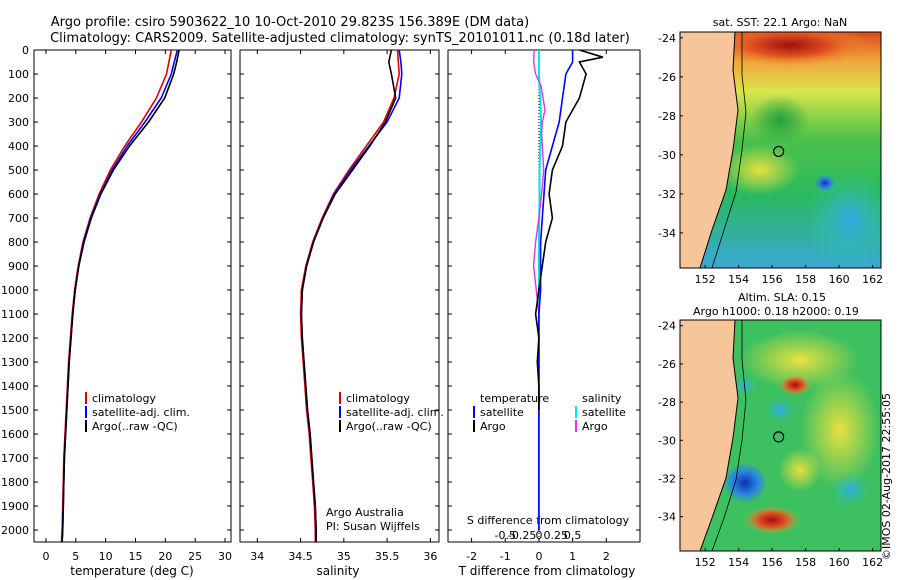  I want to click on sst-map-lat-label: -26, so click(667, 77).